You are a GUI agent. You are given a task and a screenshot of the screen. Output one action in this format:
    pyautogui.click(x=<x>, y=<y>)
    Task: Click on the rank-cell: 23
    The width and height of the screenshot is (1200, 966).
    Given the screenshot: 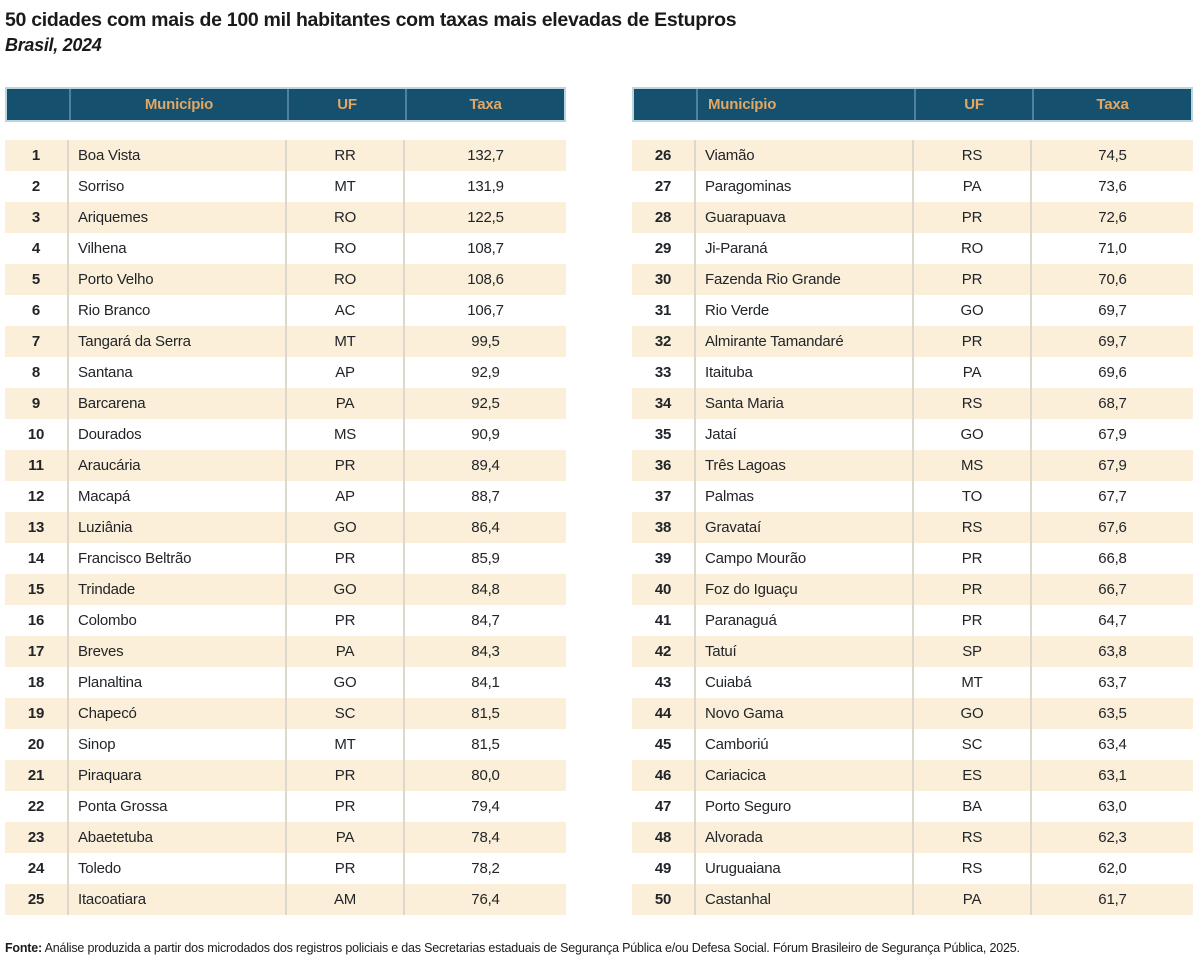 What is the action you would take?
    pyautogui.click(x=36, y=838)
    